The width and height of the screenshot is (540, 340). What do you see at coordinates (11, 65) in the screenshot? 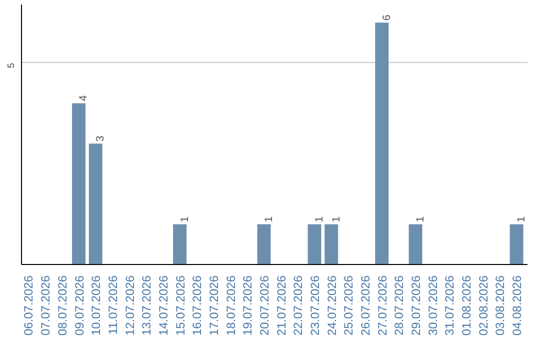
I see `y-tick-label: 5` at bounding box center [11, 65].